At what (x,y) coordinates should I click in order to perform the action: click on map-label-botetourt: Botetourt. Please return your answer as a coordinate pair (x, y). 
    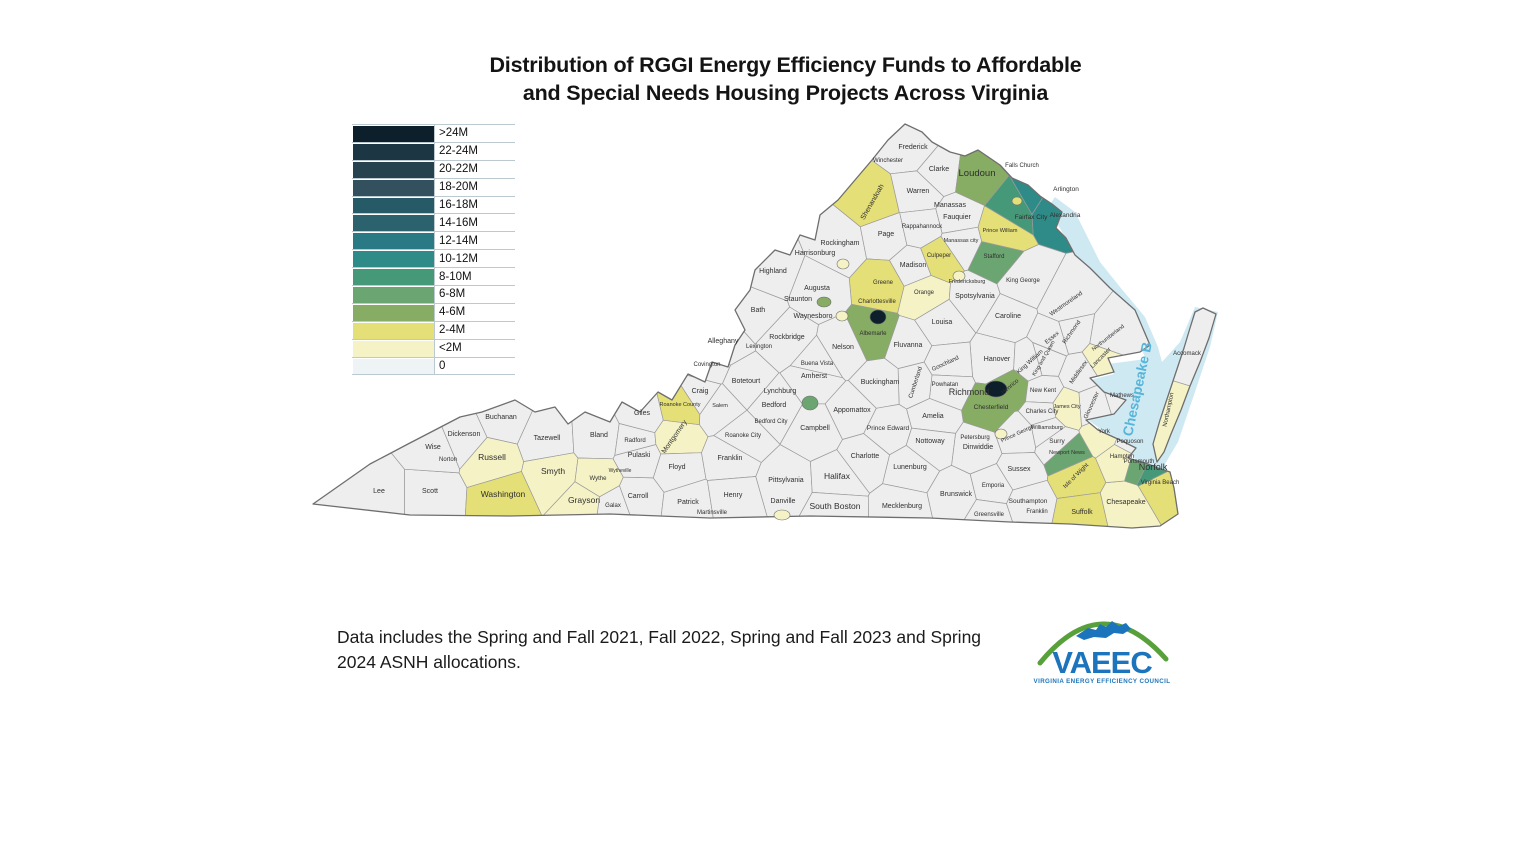
    Looking at the image, I should click on (746, 381).